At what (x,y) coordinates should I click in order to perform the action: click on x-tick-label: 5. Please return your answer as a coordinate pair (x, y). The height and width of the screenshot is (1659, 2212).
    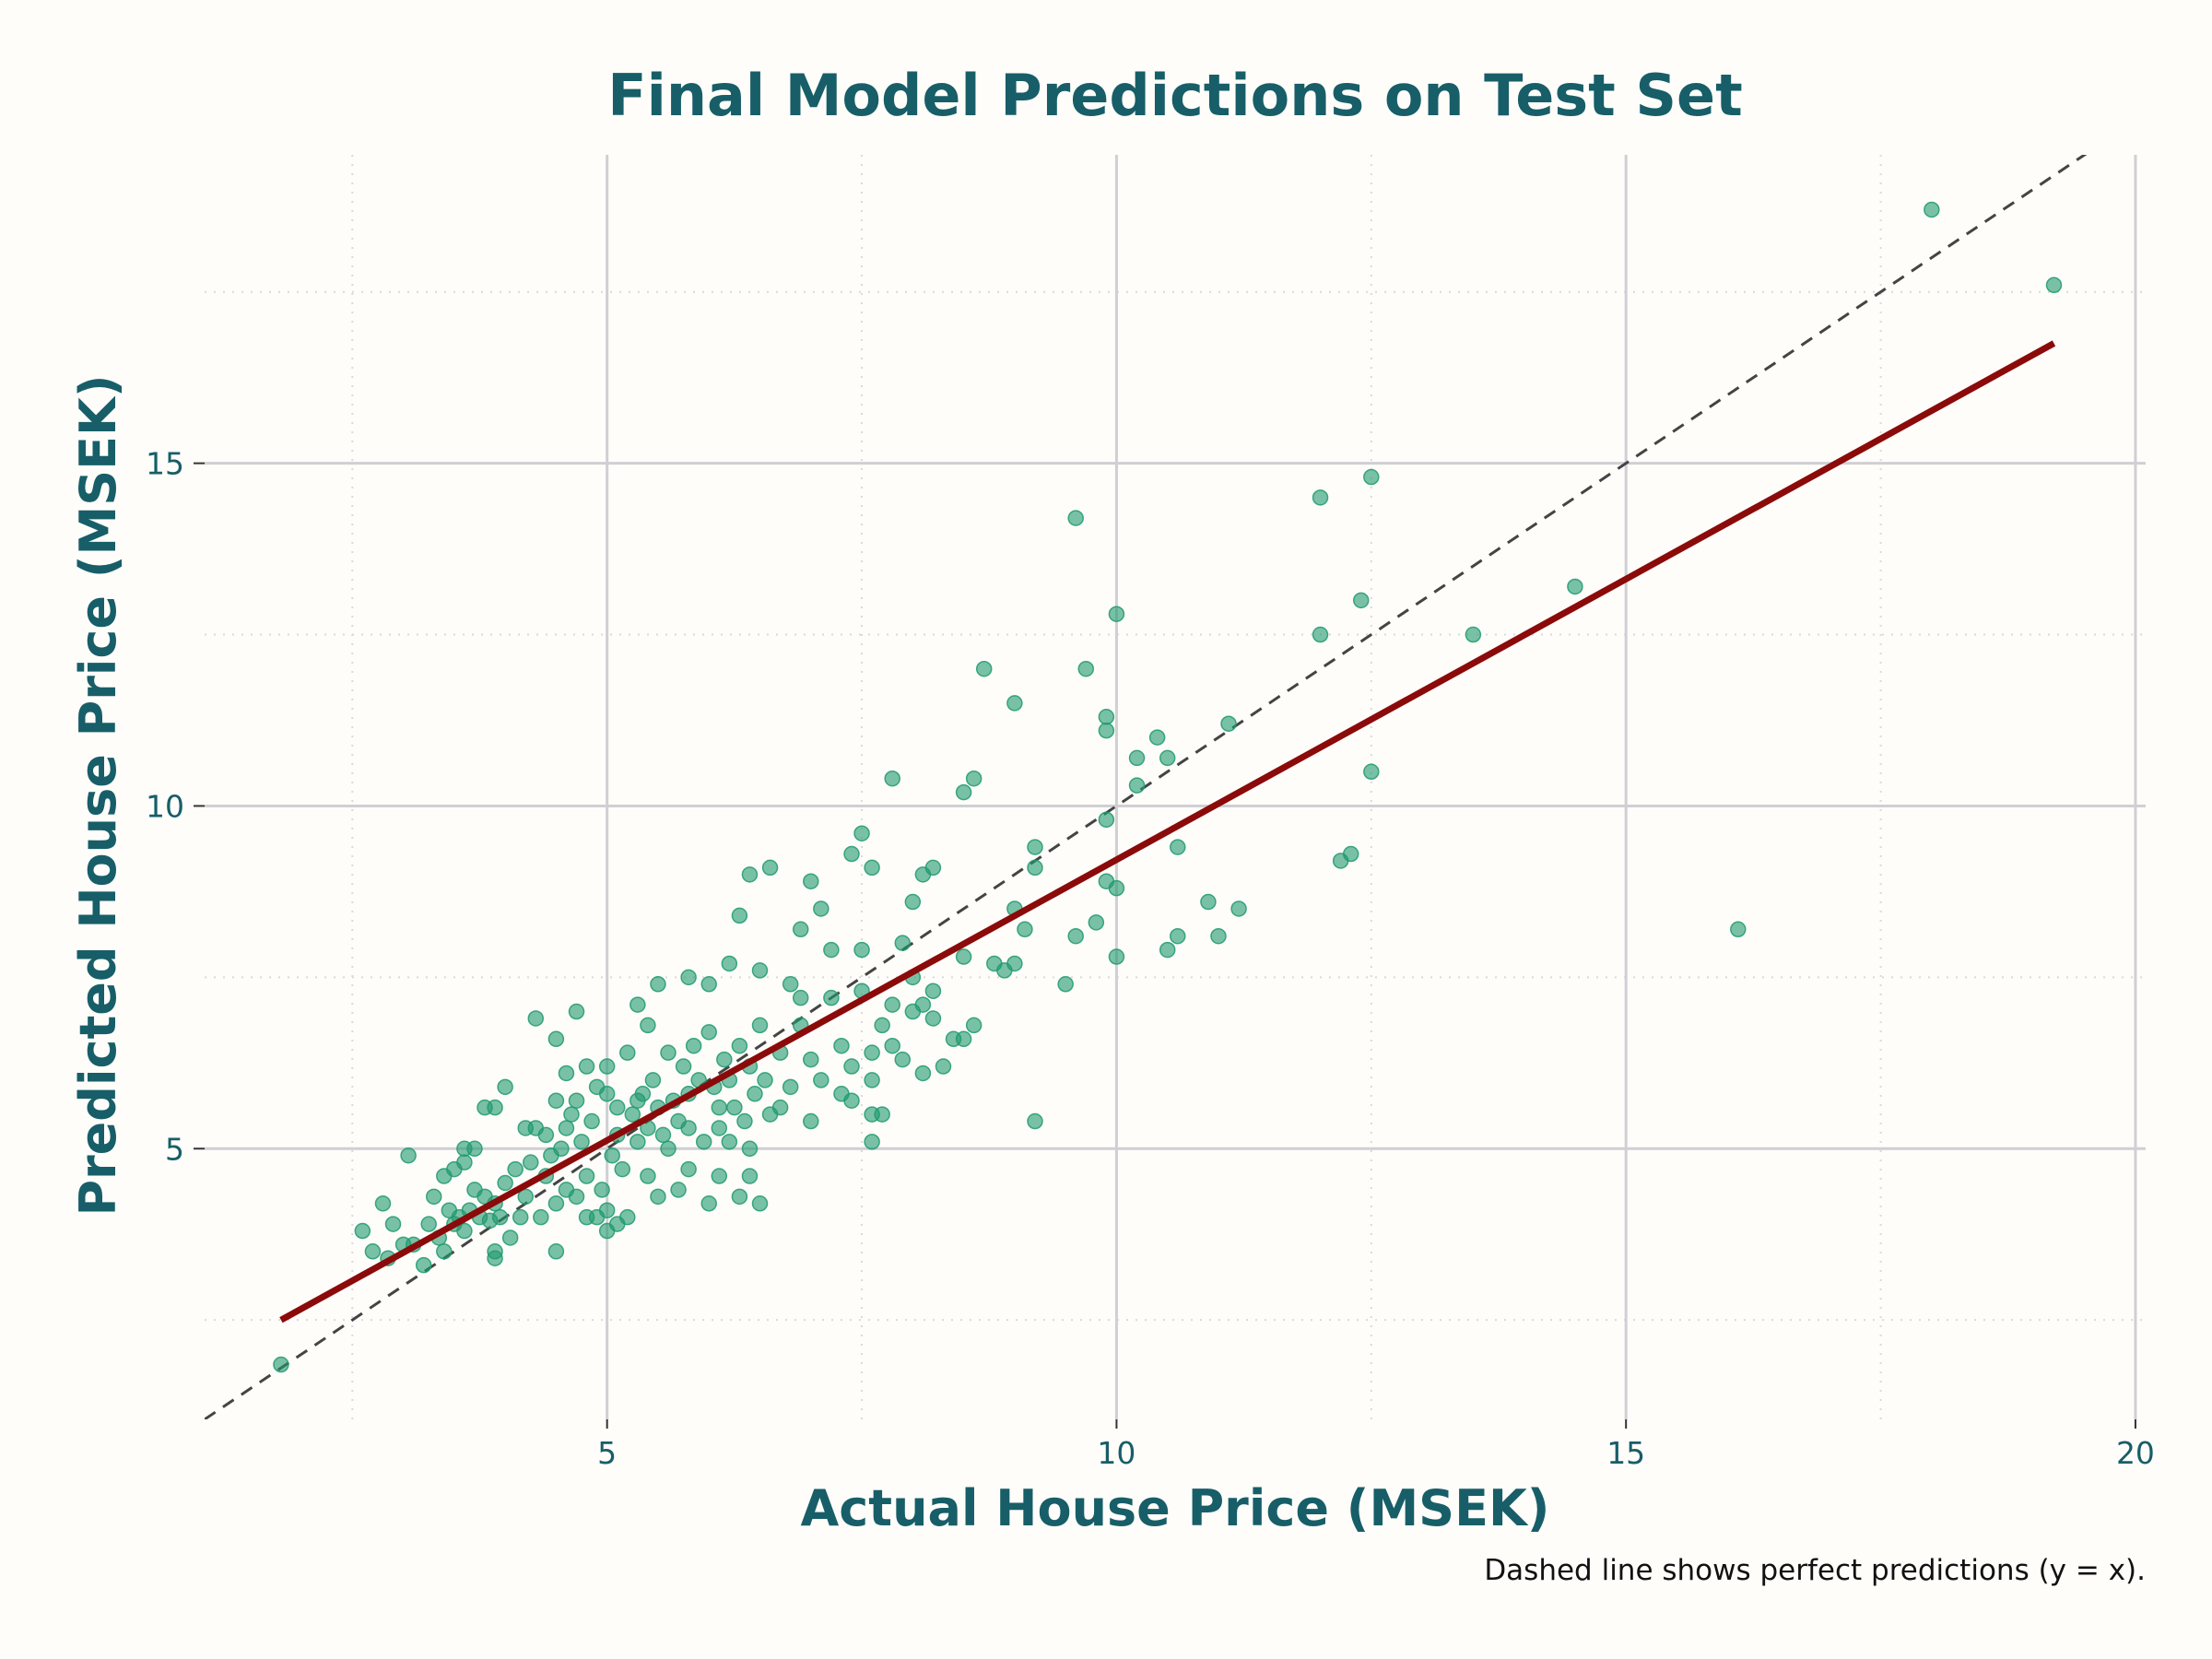
    Looking at the image, I should click on (607, 1453).